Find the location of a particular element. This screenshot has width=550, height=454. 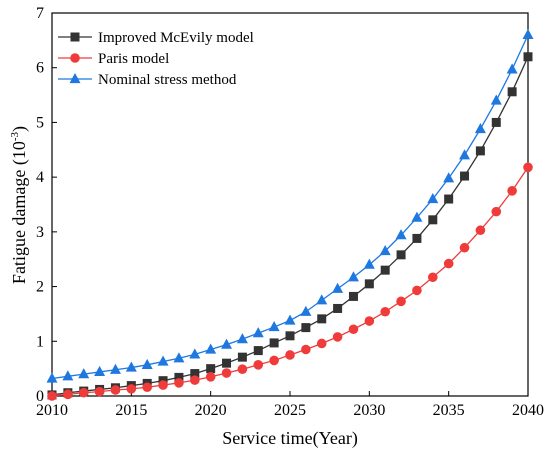

x-tick-label: 2020 is located at coordinates (211, 410).